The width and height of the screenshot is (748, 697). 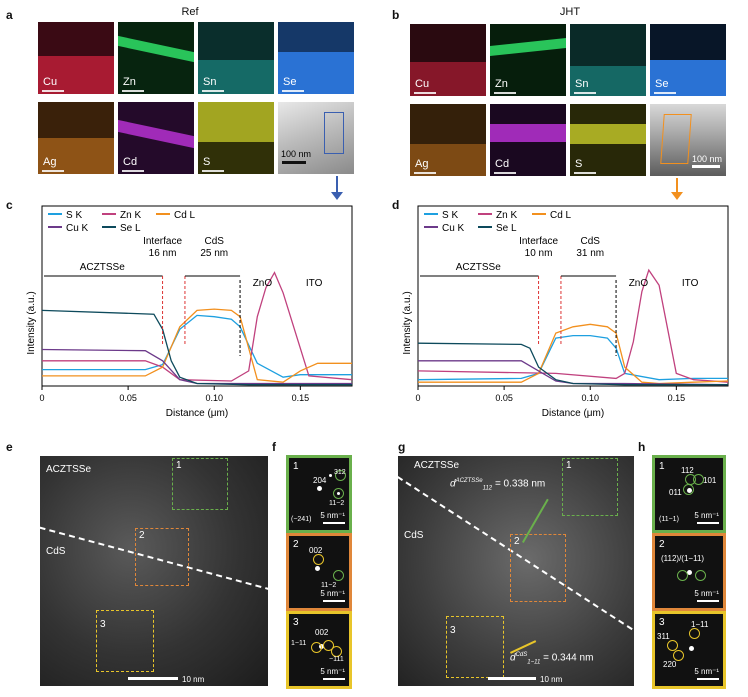 What do you see at coordinates (688, 140) in the screenshot?
I see `haadf-layer` at bounding box center [688, 140].